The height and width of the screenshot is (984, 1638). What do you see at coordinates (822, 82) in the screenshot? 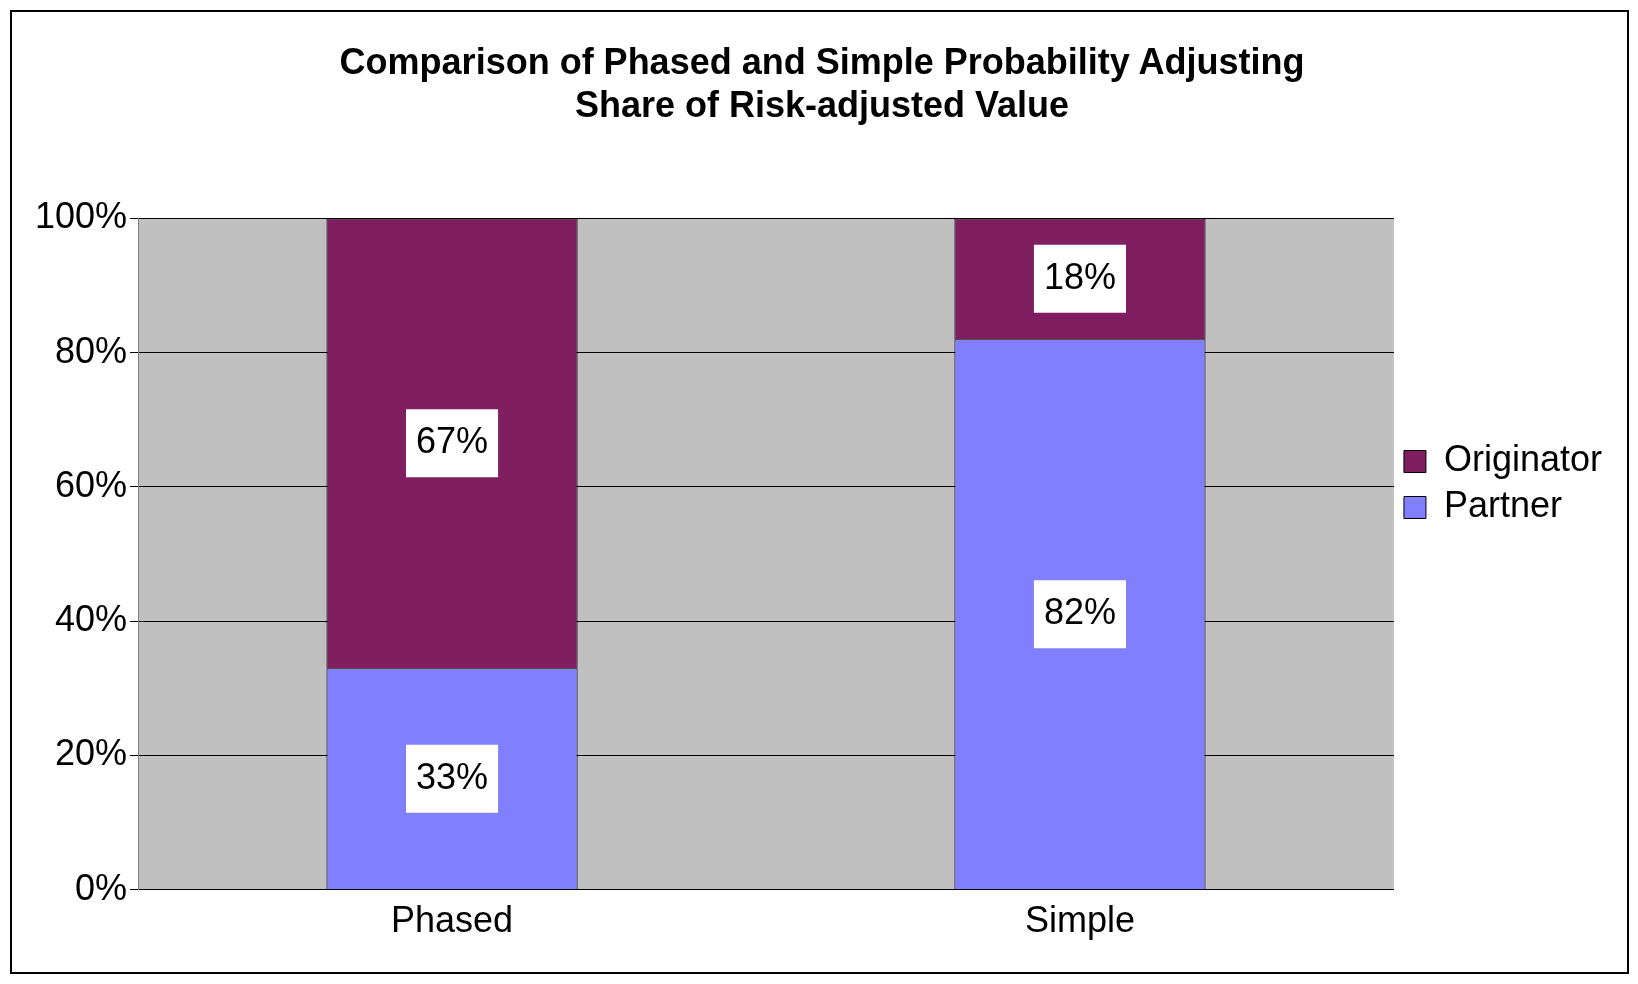
I see `chart-title: Comparison of Phased and Simple Probability Adjusting Share of Risk-adjusted Value` at bounding box center [822, 82].